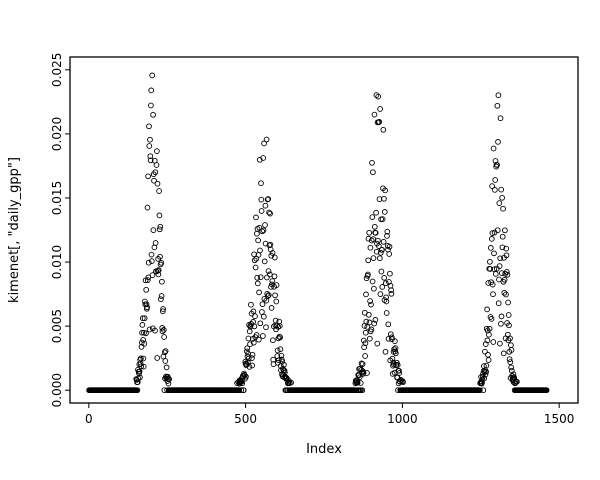 This screenshot has width=600, height=480. What do you see at coordinates (60, 230) in the screenshot?
I see `y-axis: 0.000 0.005 0.010 0.015 0.020 0.025` at bounding box center [60, 230].